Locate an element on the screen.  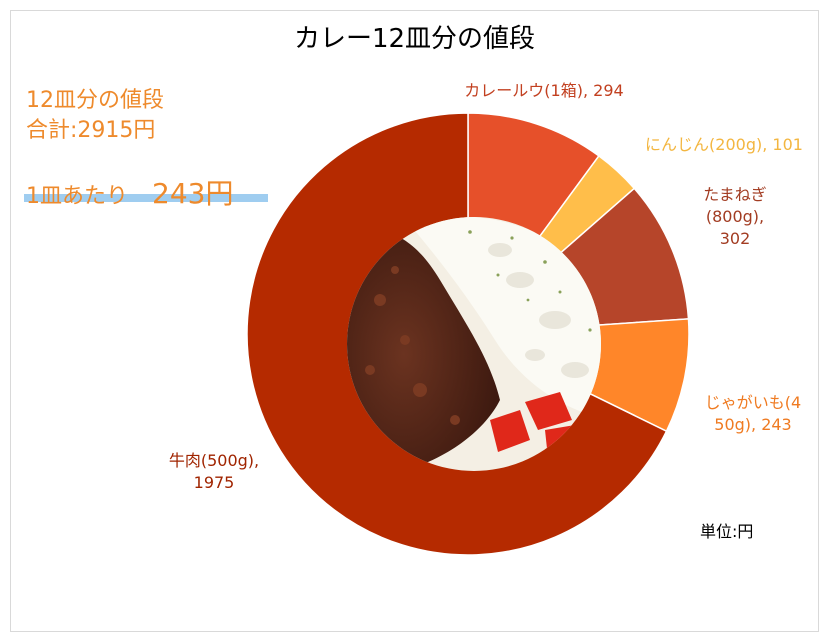
data-label-line: 50g), 243 is located at coordinates (753, 424).